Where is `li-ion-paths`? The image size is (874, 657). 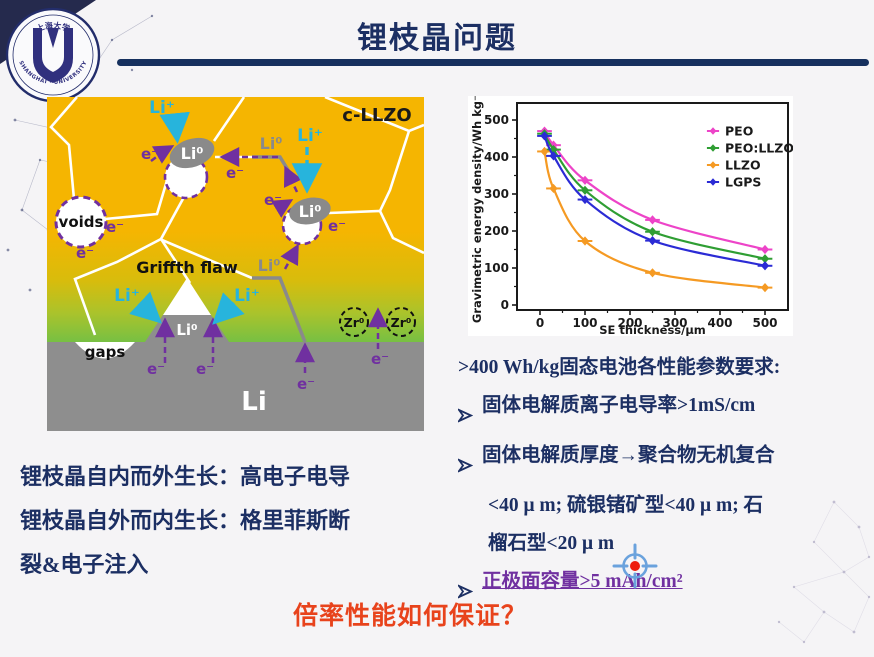 li-ion-paths is located at coordinates (226, 218).